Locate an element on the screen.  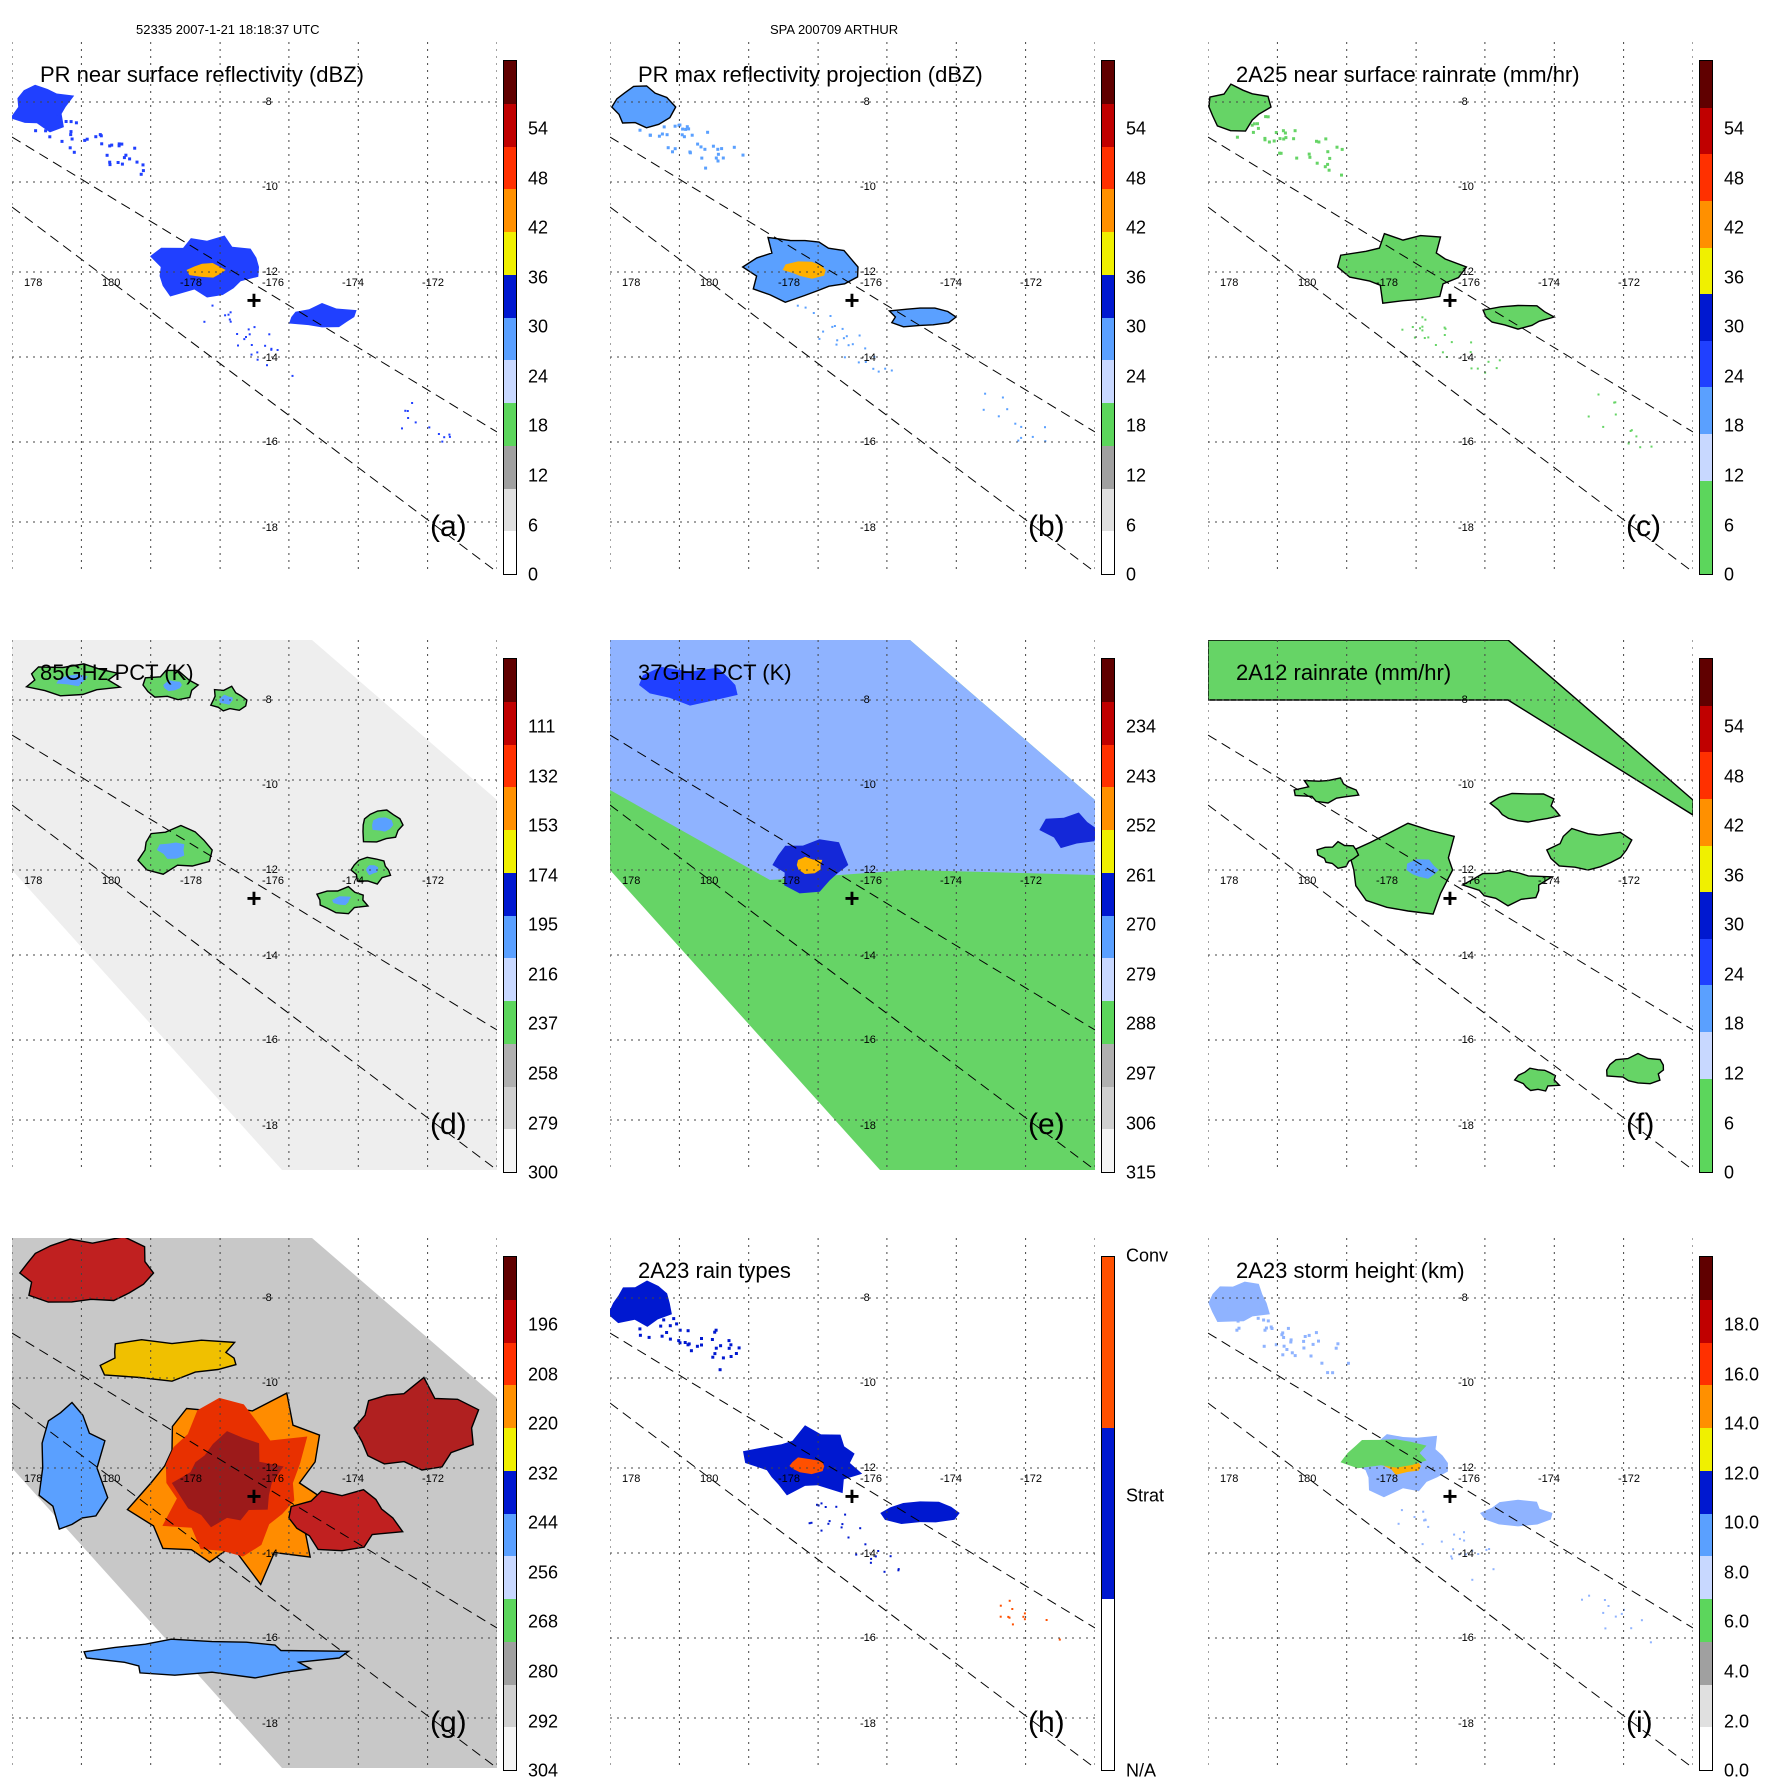
lat-label: -16 is located at coordinates (1466, 1638).